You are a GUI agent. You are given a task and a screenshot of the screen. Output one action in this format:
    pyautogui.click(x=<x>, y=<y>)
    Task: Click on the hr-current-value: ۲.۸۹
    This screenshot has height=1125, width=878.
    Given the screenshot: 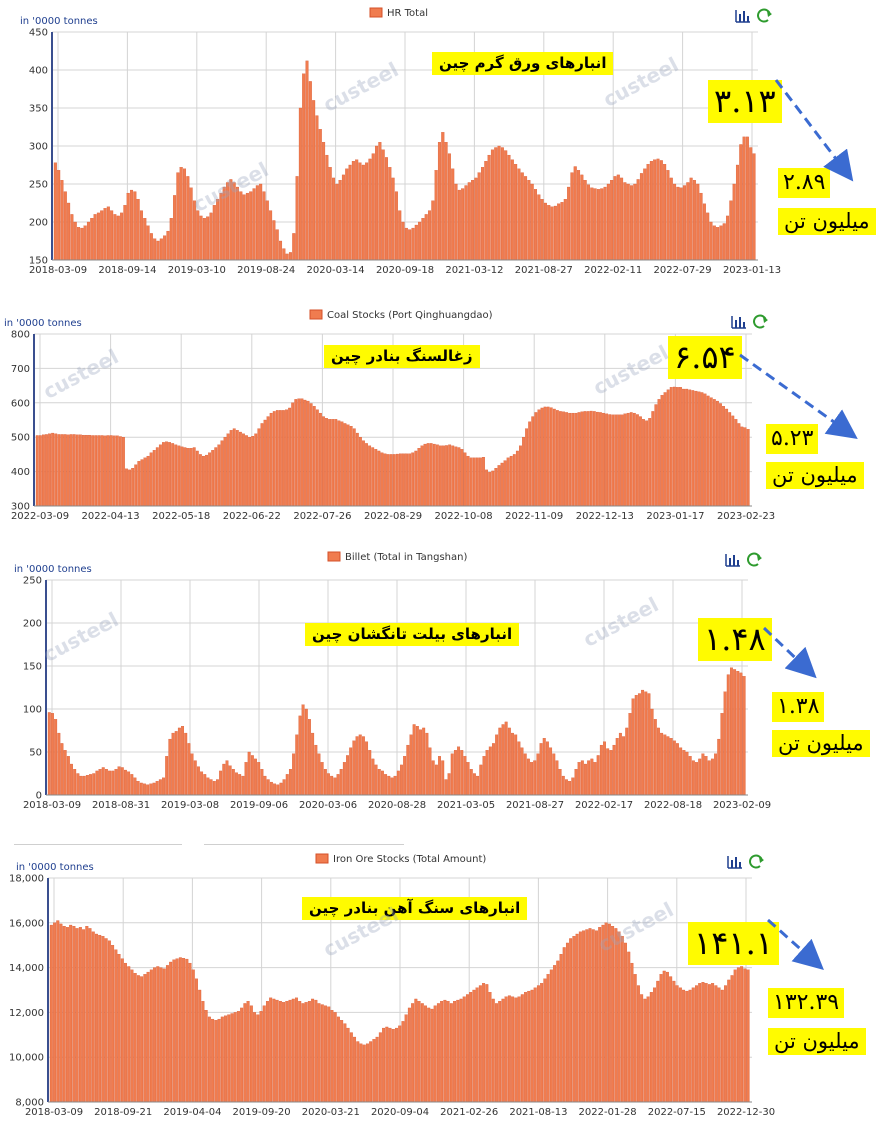 What is the action you would take?
    pyautogui.click(x=804, y=183)
    